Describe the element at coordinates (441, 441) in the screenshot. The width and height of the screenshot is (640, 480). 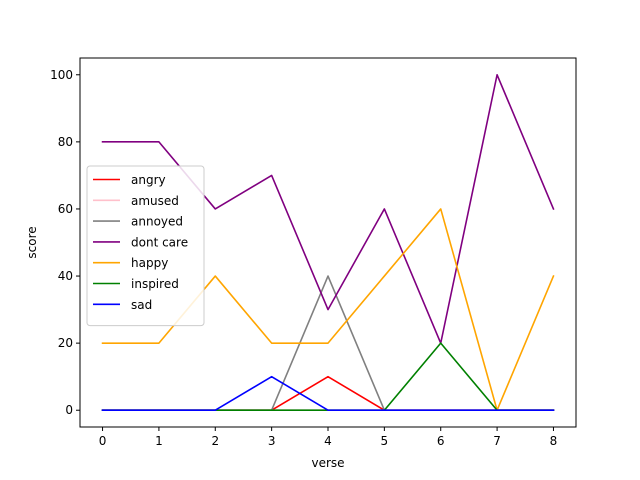
I see `x-tick-label: 6` at that location.